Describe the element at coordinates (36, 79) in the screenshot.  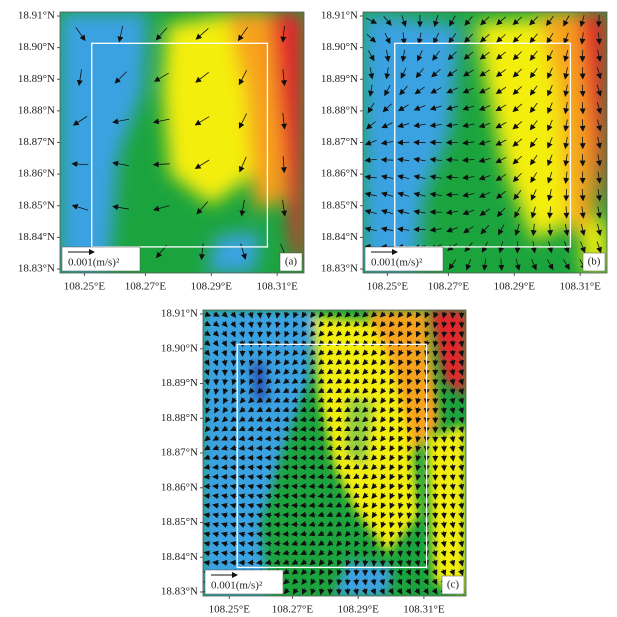
I see `y-tick-label: 18.89°N` at that location.